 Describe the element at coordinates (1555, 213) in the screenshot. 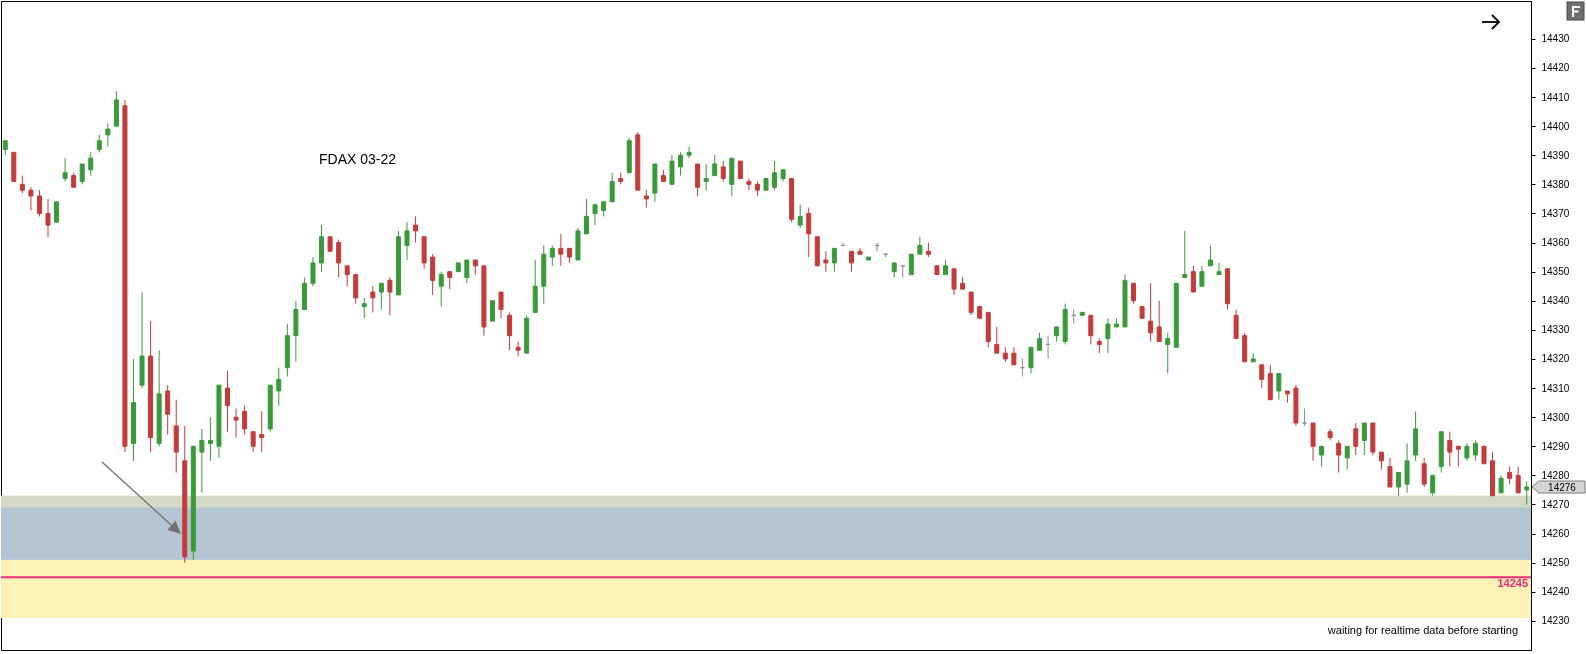

I see `y-tick-label: 14370` at that location.